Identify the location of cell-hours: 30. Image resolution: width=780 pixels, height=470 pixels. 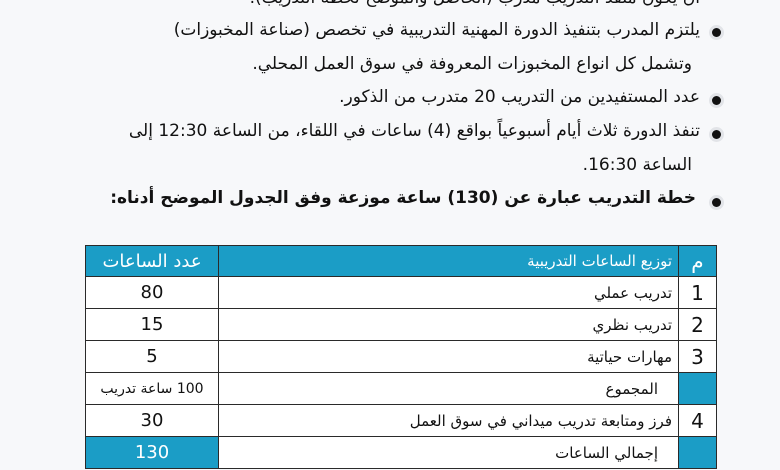
(152, 420).